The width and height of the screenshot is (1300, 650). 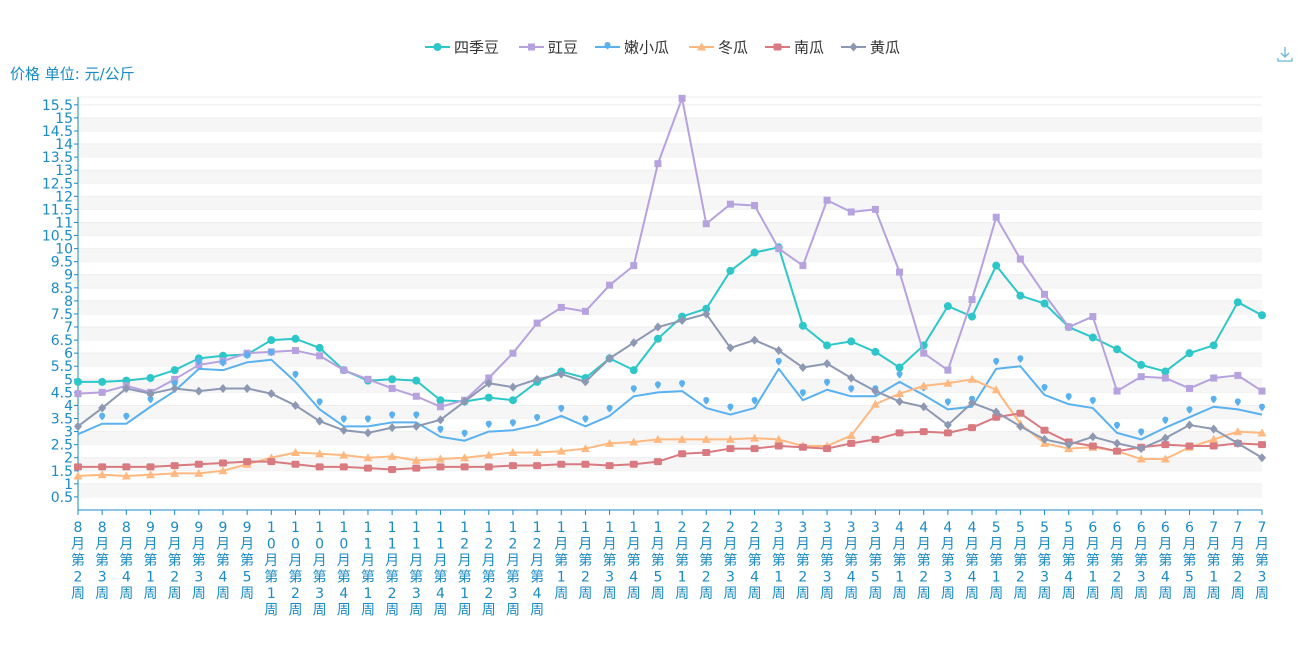 What do you see at coordinates (870, 48) in the screenshot?
I see `legend-item: 黄瓜` at bounding box center [870, 48].